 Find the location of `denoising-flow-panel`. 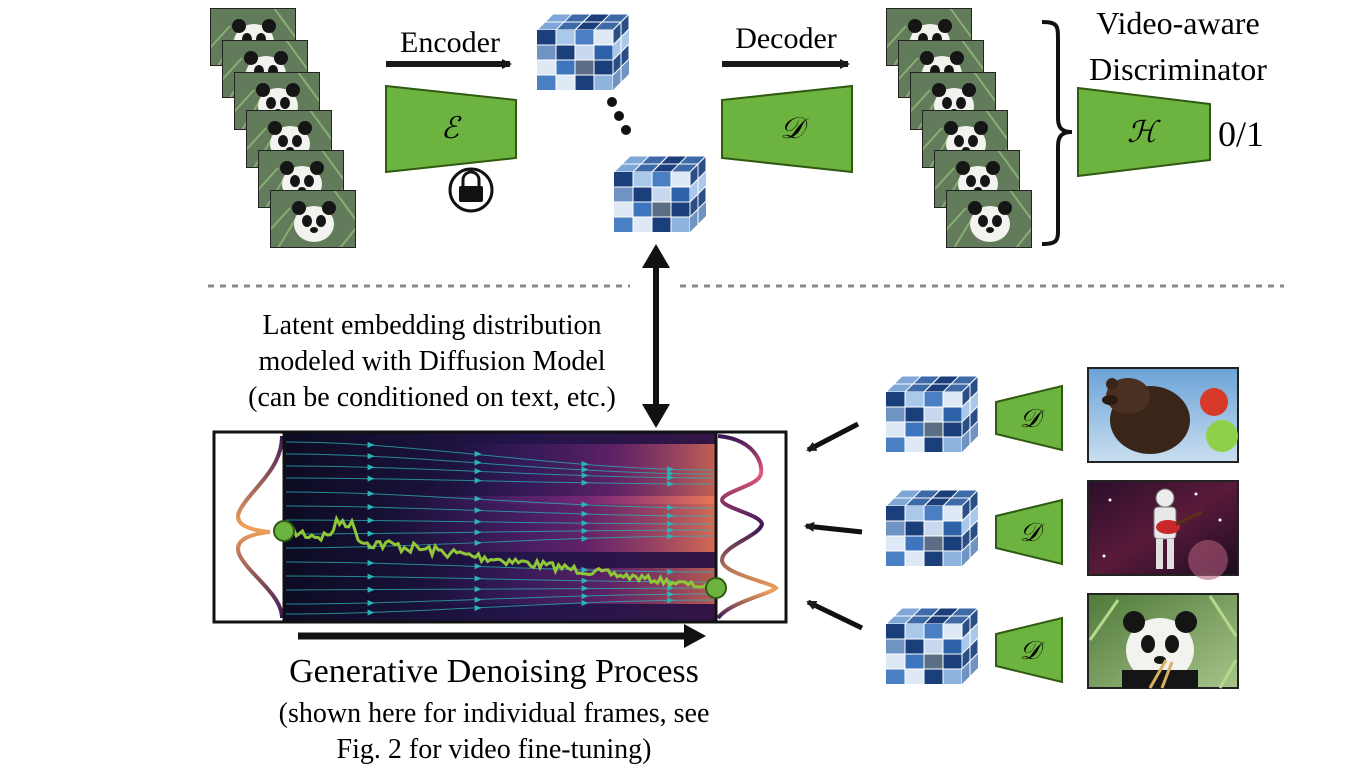

denoising-flow-panel is located at coordinates (500, 527).